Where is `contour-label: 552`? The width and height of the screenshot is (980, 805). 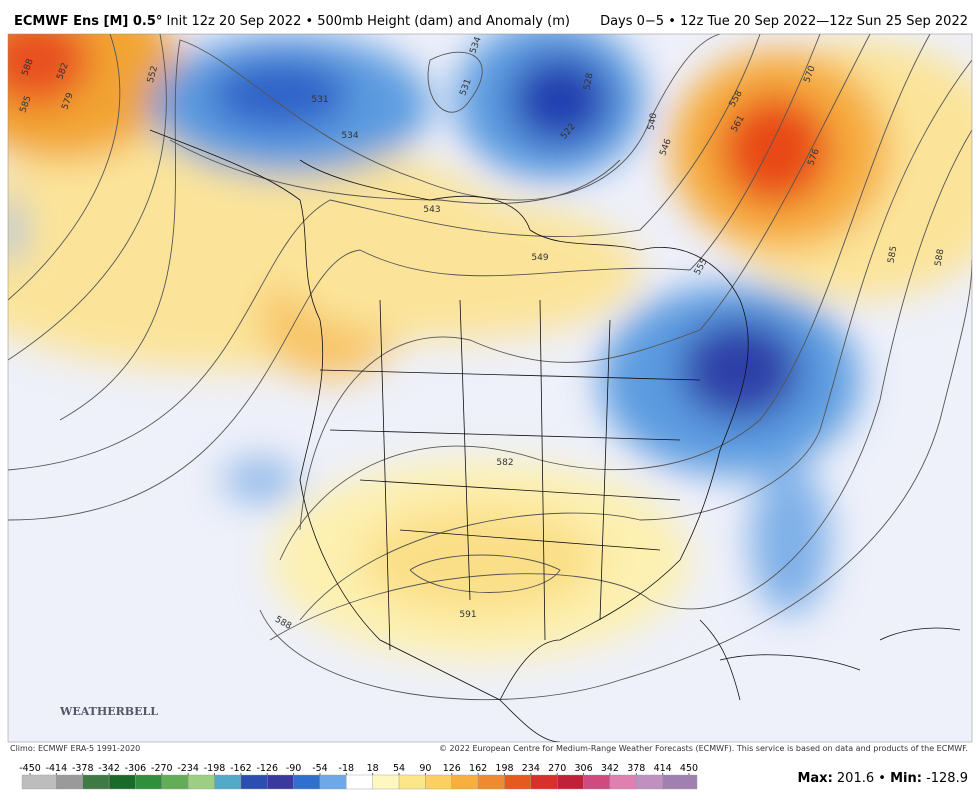 contour-label: 552 is located at coordinates (153, 74).